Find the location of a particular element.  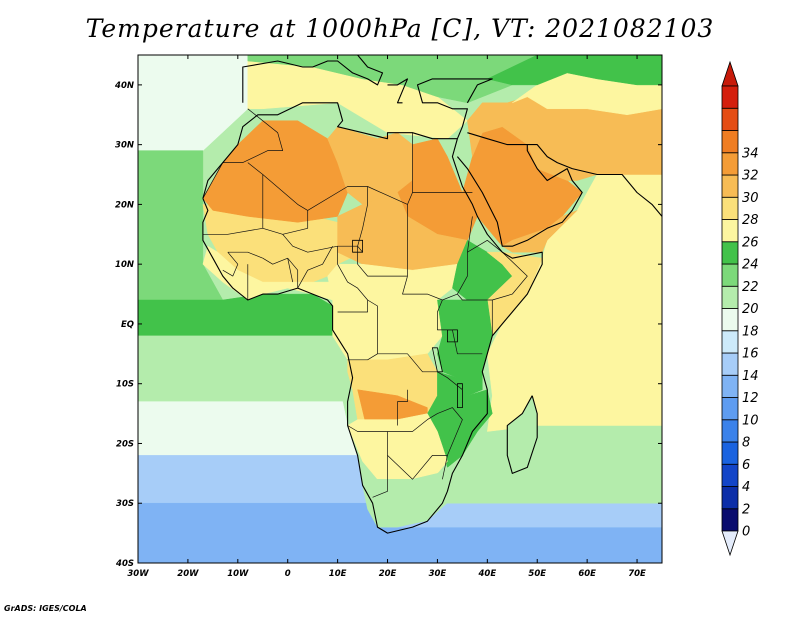

region-north-atlantic-ocean is located at coordinates (193, 103).